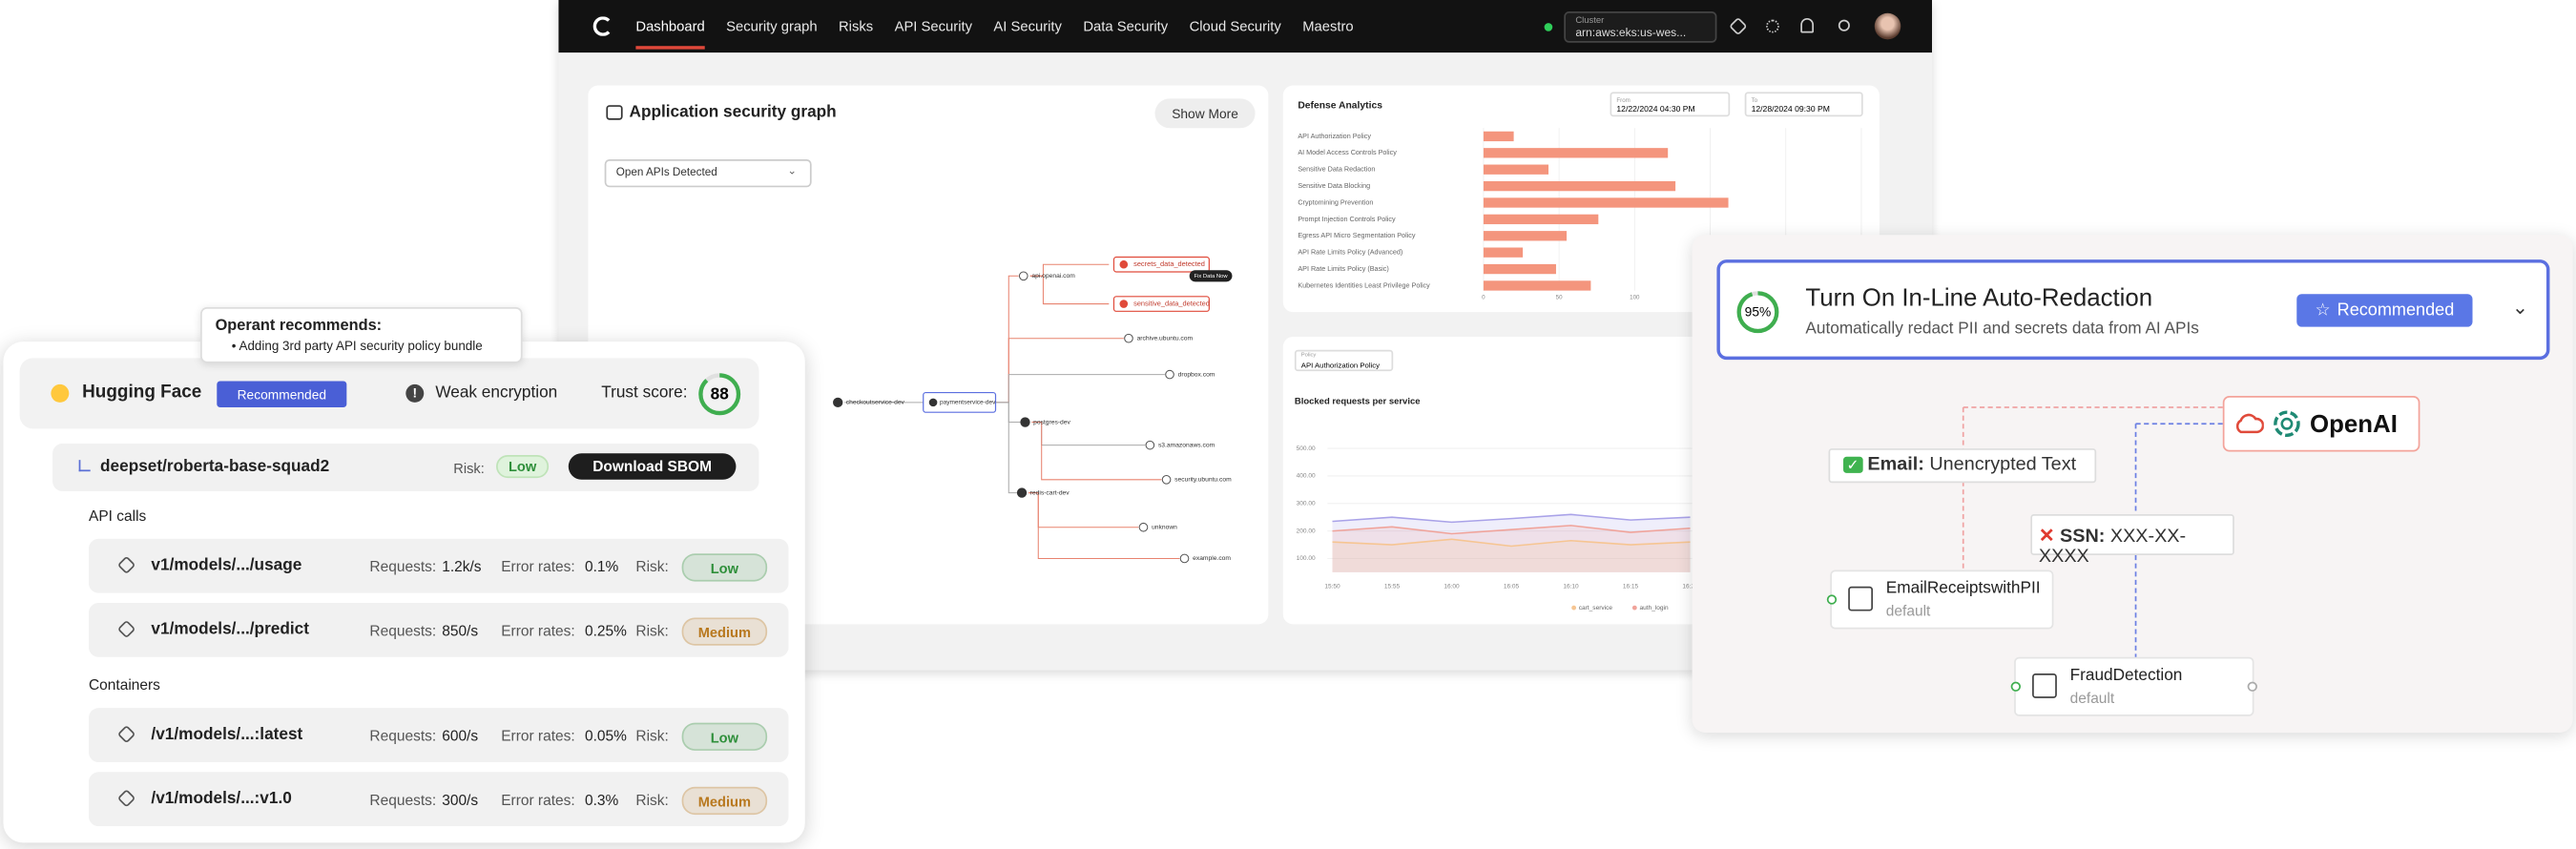 This screenshot has height=849, width=2576. Describe the element at coordinates (1807, 25) in the screenshot. I see `bell-icon` at that location.